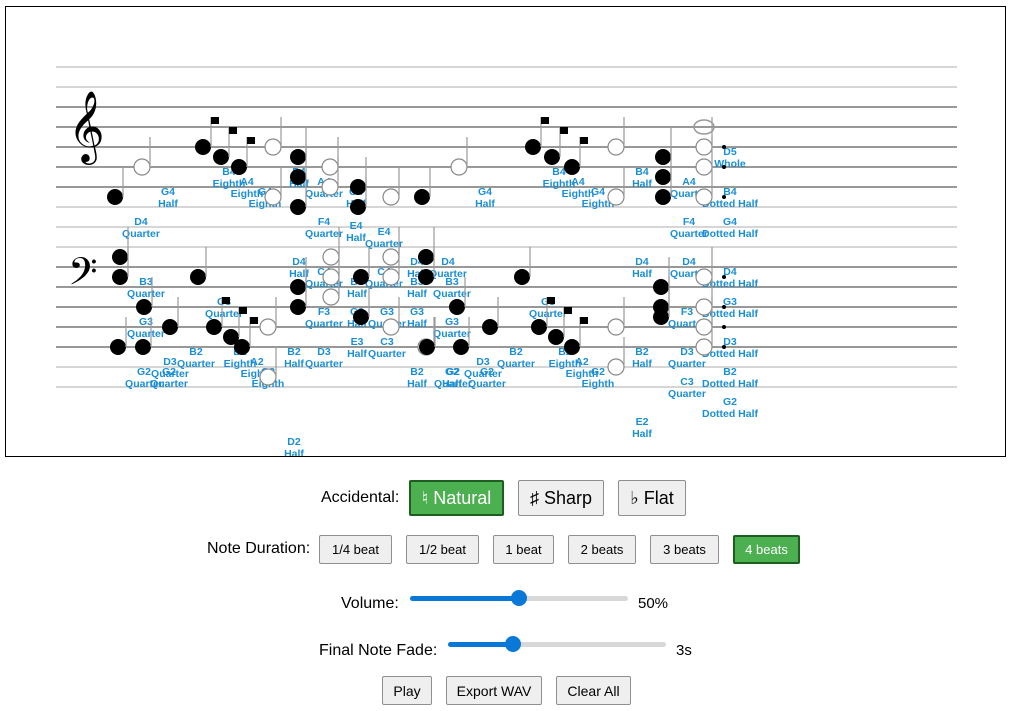  I want to click on duration-quarter-beat-button: 1/4 beat, so click(355, 549).